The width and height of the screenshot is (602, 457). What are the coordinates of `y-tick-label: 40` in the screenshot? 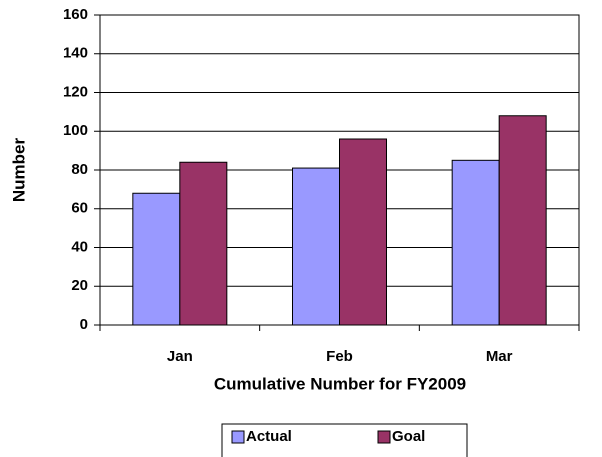 It's located at (79, 246).